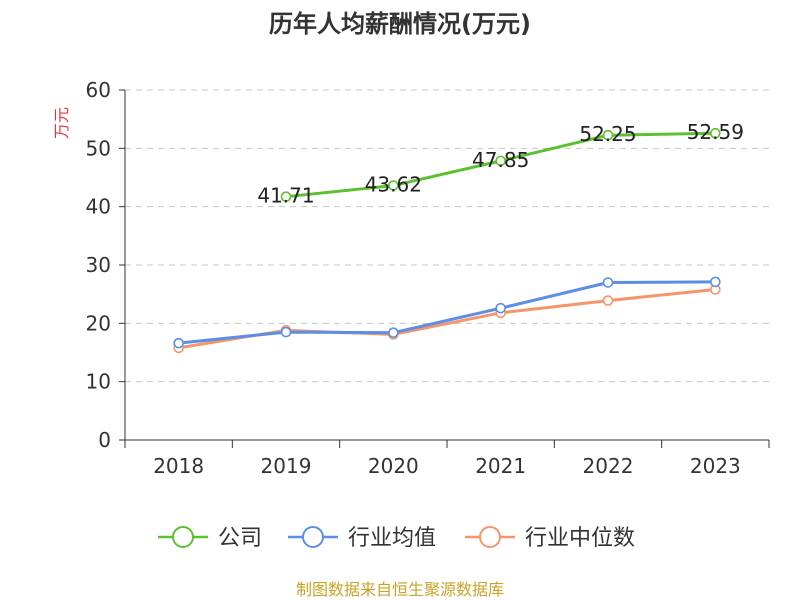 This screenshot has width=800, height=600. I want to click on data-labels: 41.71 43.62 47.85 52.25 52.59, so click(500, 163).